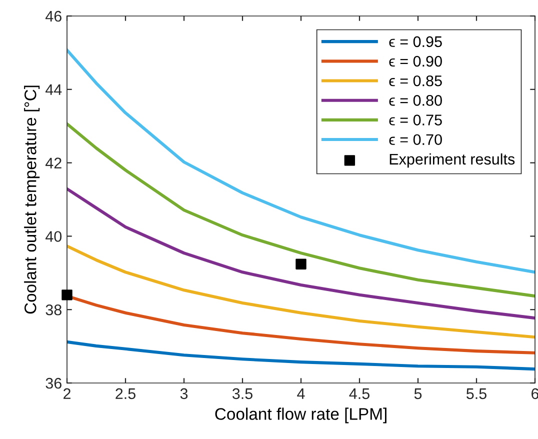  I want to click on y-tick-label: 44, so click(54, 89).